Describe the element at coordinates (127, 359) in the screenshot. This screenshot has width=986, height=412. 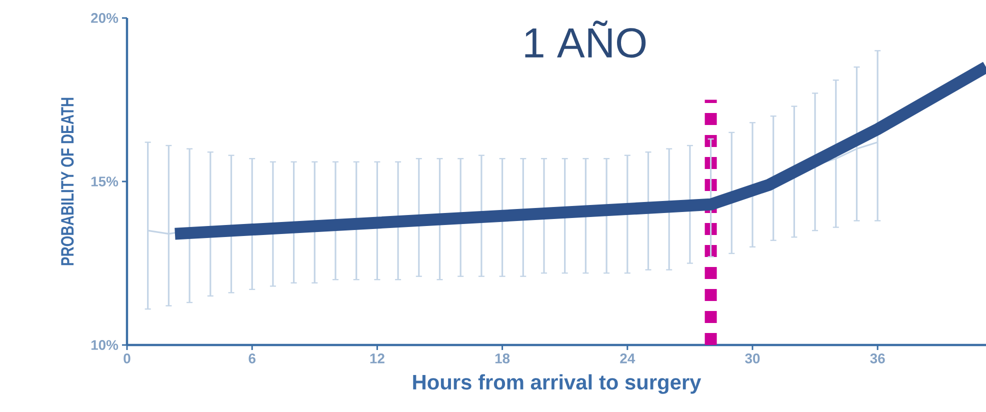
I see `x-tick-label: 0` at that location.